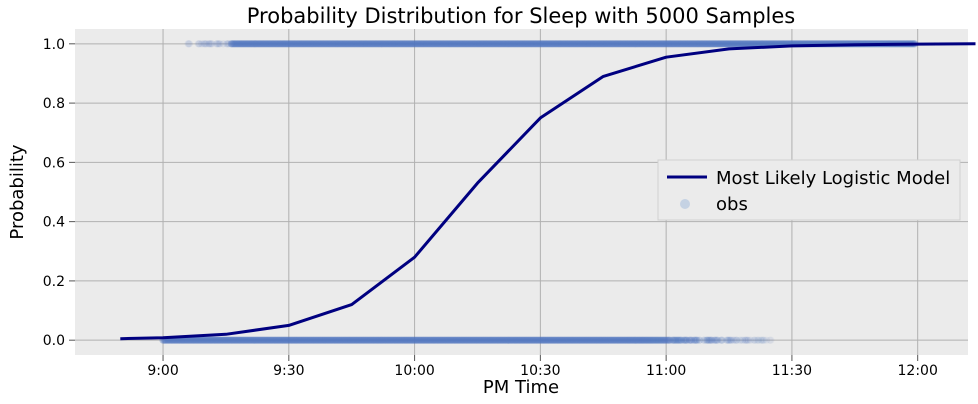 The image size is (978, 404). I want to click on y-tick-label: 1.0, so click(54, 45).